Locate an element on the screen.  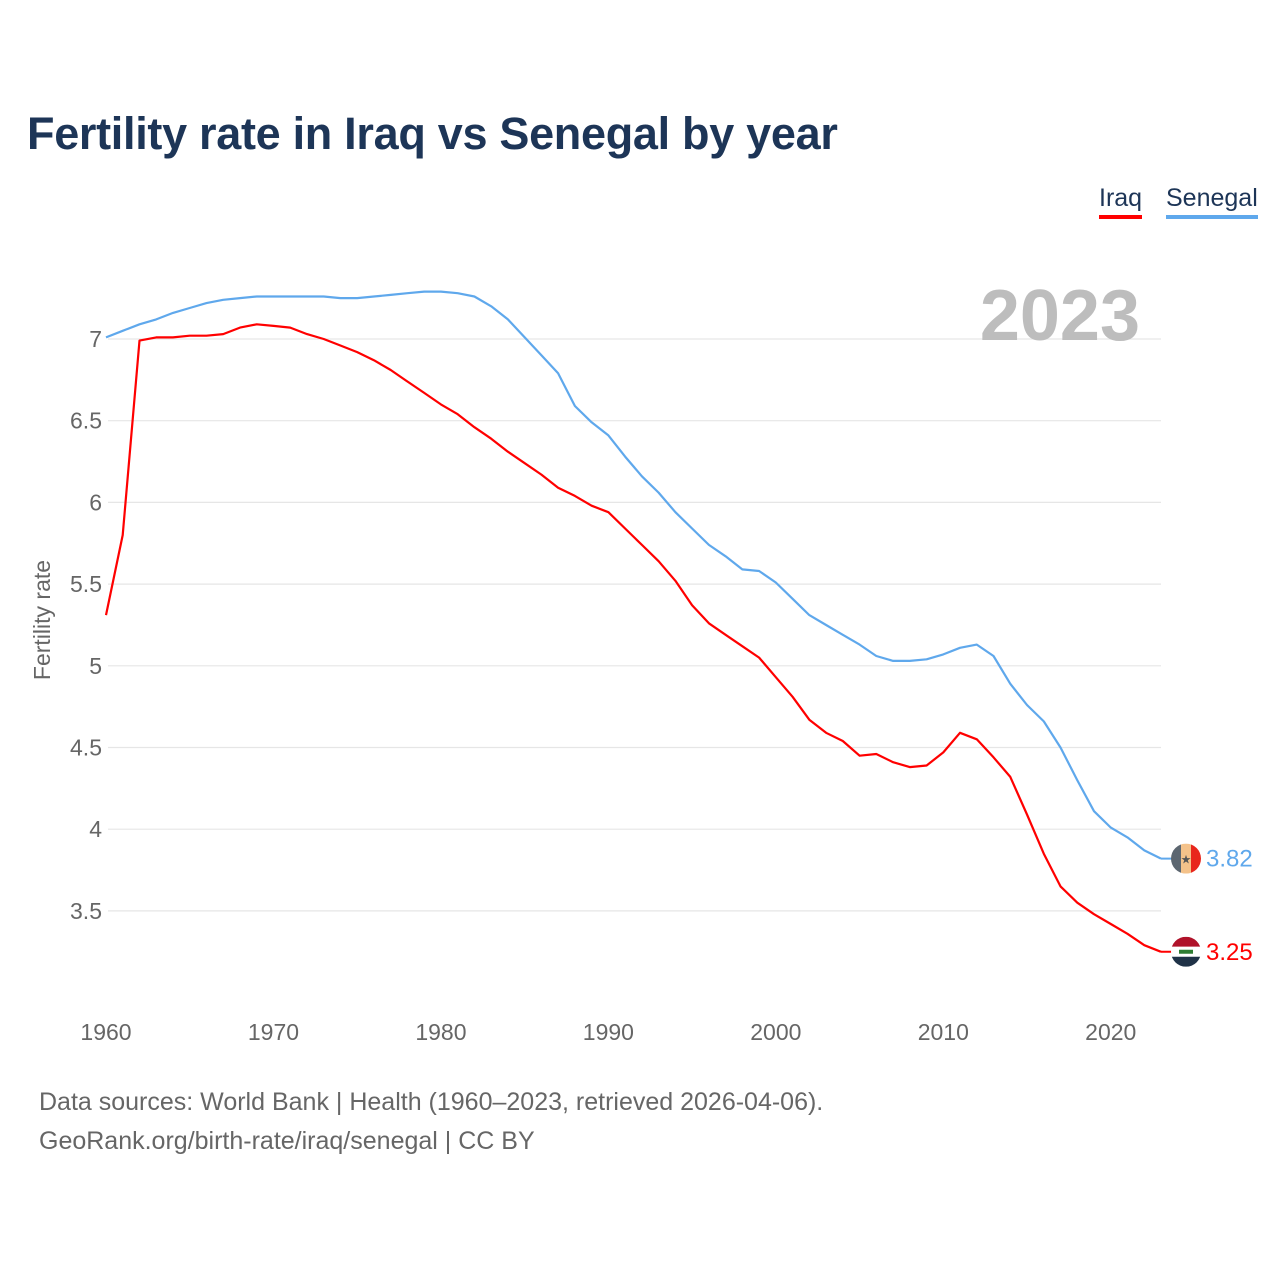
y-axis-label: Fertility rate is located at coordinates (42, 620).